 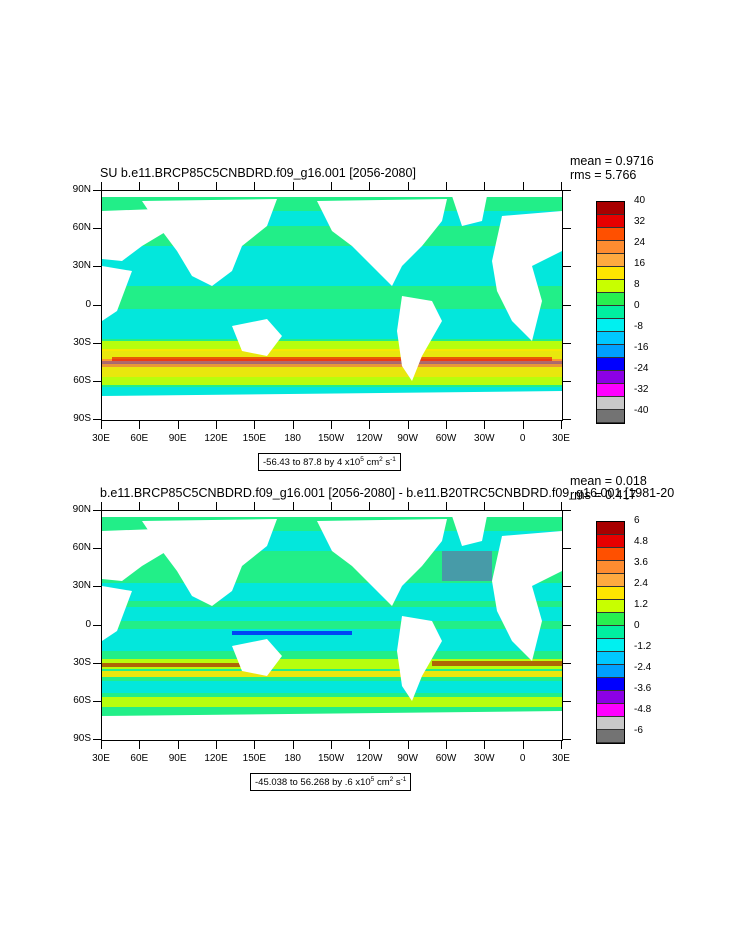 What do you see at coordinates (641, 583) in the screenshot?
I see `colorbar-label: 2.4` at bounding box center [641, 583].